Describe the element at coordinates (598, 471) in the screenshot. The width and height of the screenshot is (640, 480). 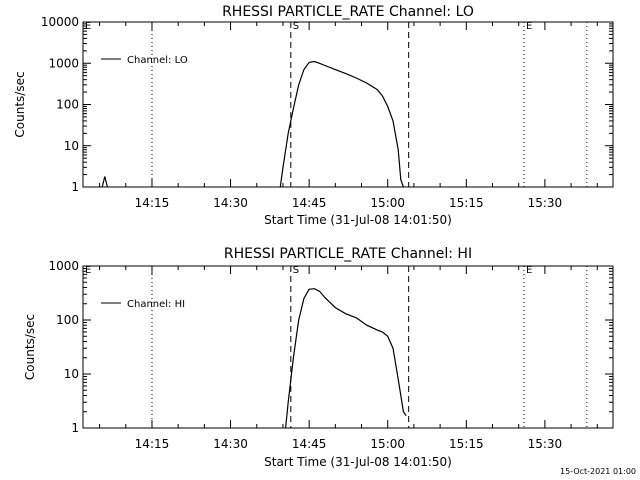
I see `footer-timestamp: 15-Oct-2021 01:00` at that location.